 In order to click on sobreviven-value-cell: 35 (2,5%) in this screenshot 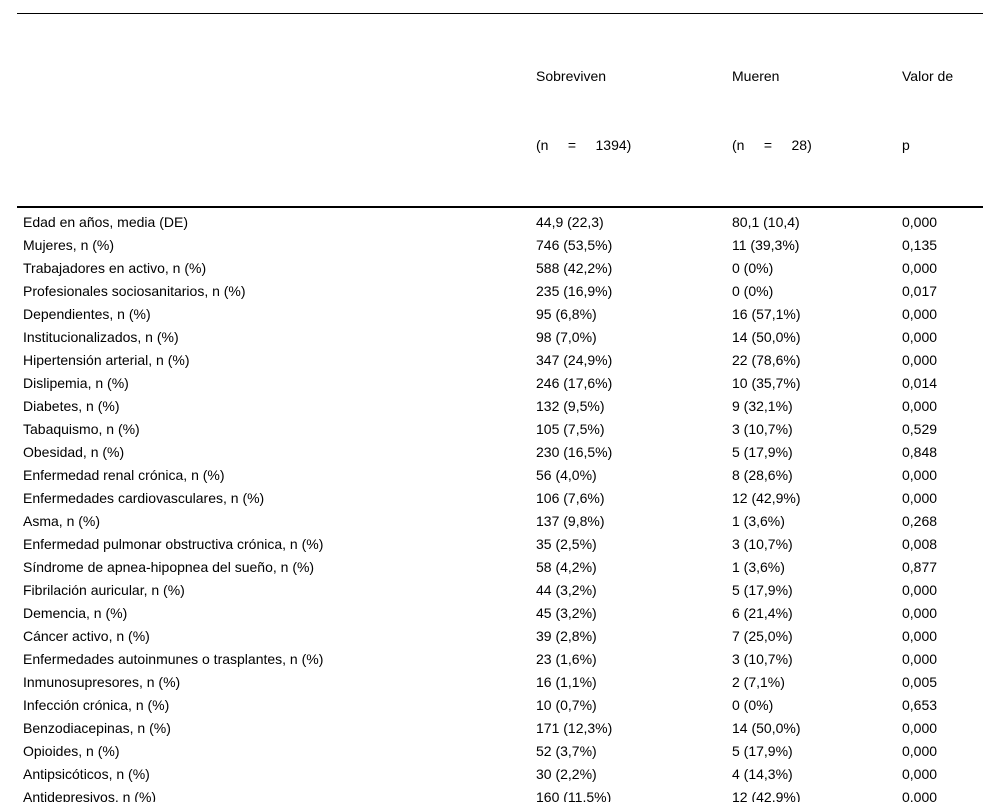, I will do `click(566, 544)`.